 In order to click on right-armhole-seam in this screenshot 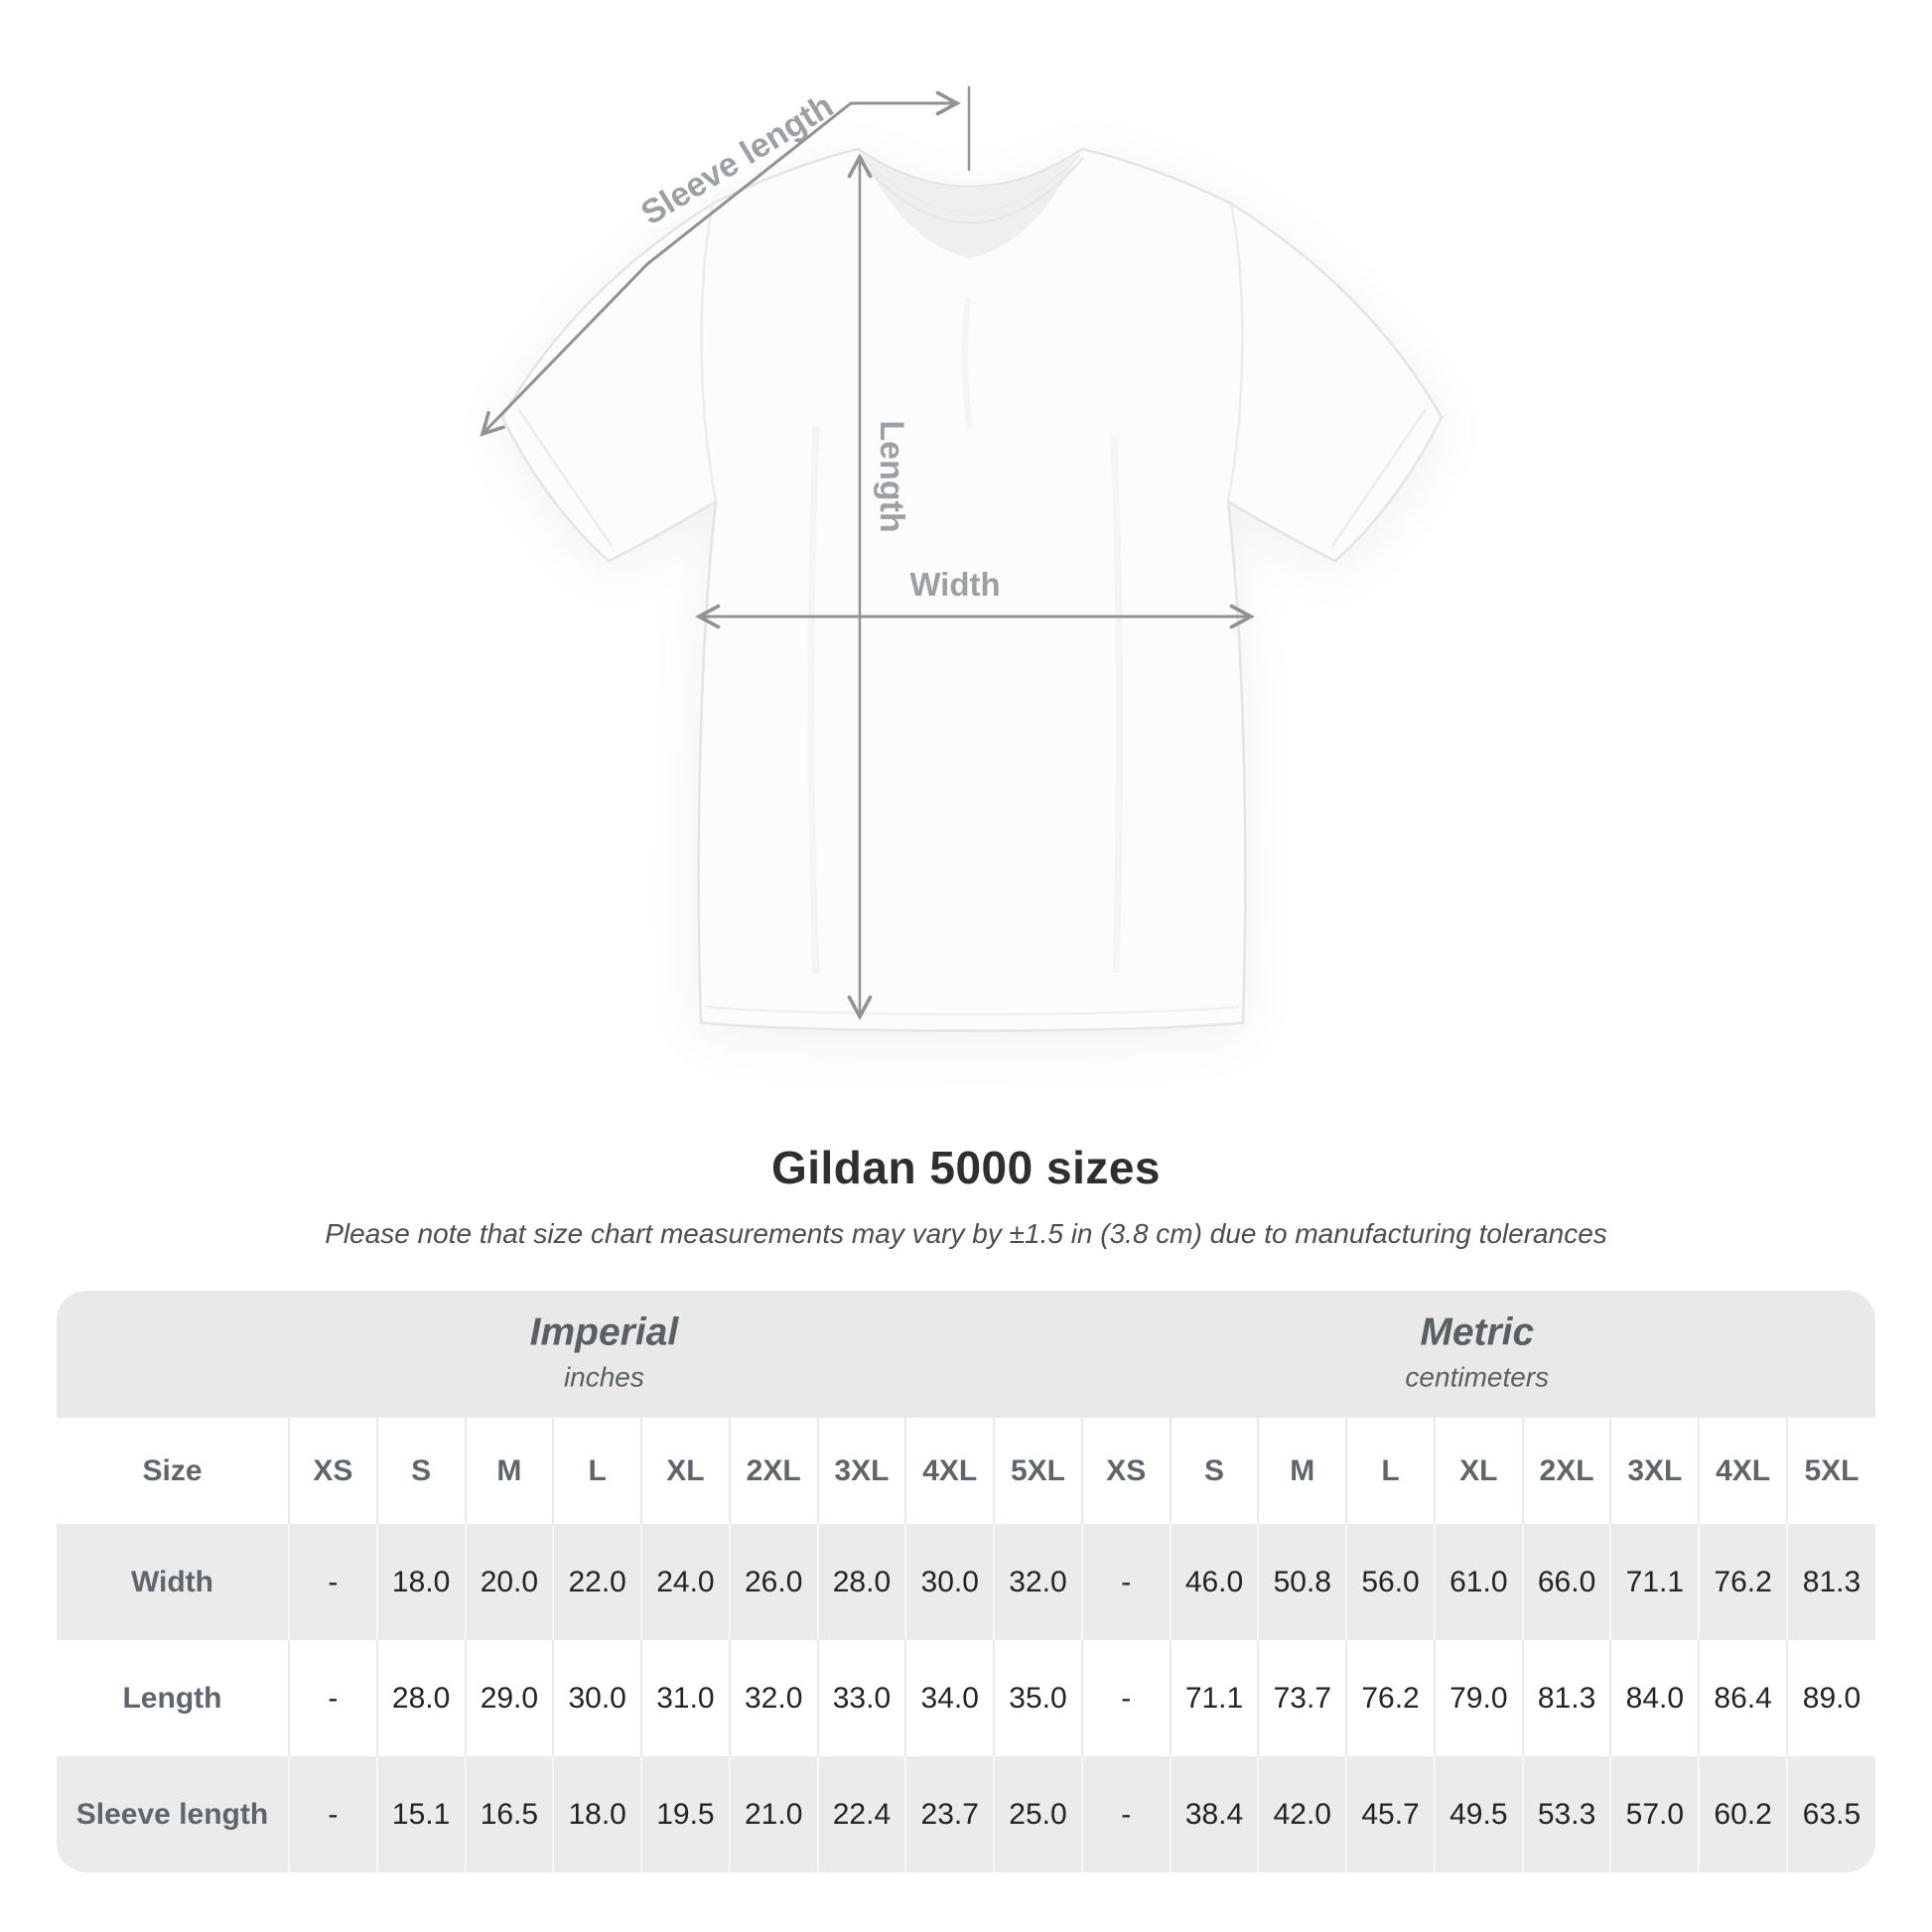, I will do `click(1235, 353)`.